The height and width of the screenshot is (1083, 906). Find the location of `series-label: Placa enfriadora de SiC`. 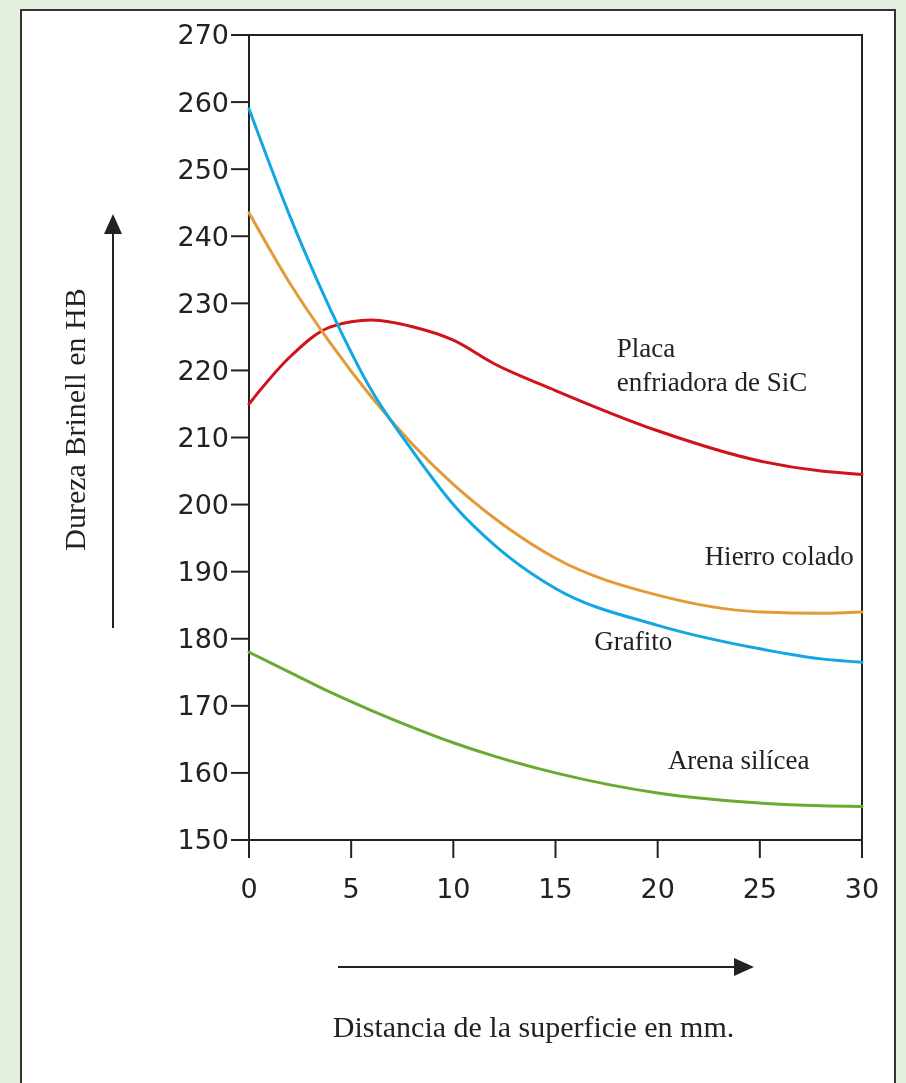

series-label: Placa enfriadora de SiC is located at coordinates (712, 364).